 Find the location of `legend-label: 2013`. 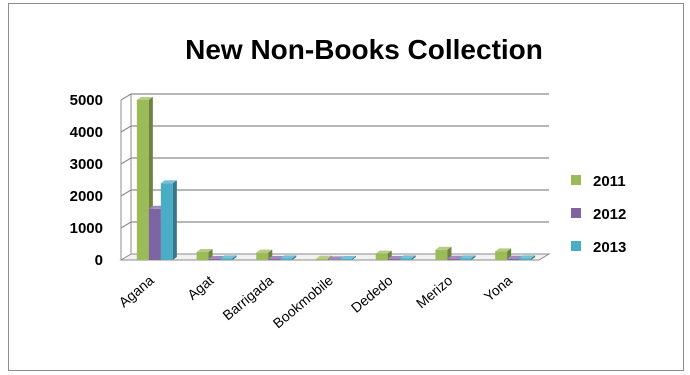

legend-label: 2013 is located at coordinates (609, 247).